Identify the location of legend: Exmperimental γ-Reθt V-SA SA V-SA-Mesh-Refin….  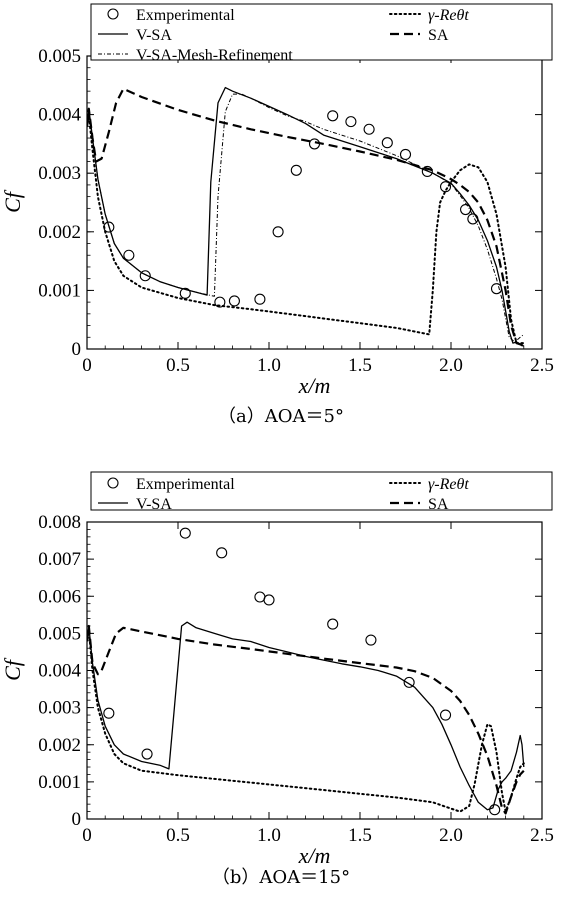
(321, 33).